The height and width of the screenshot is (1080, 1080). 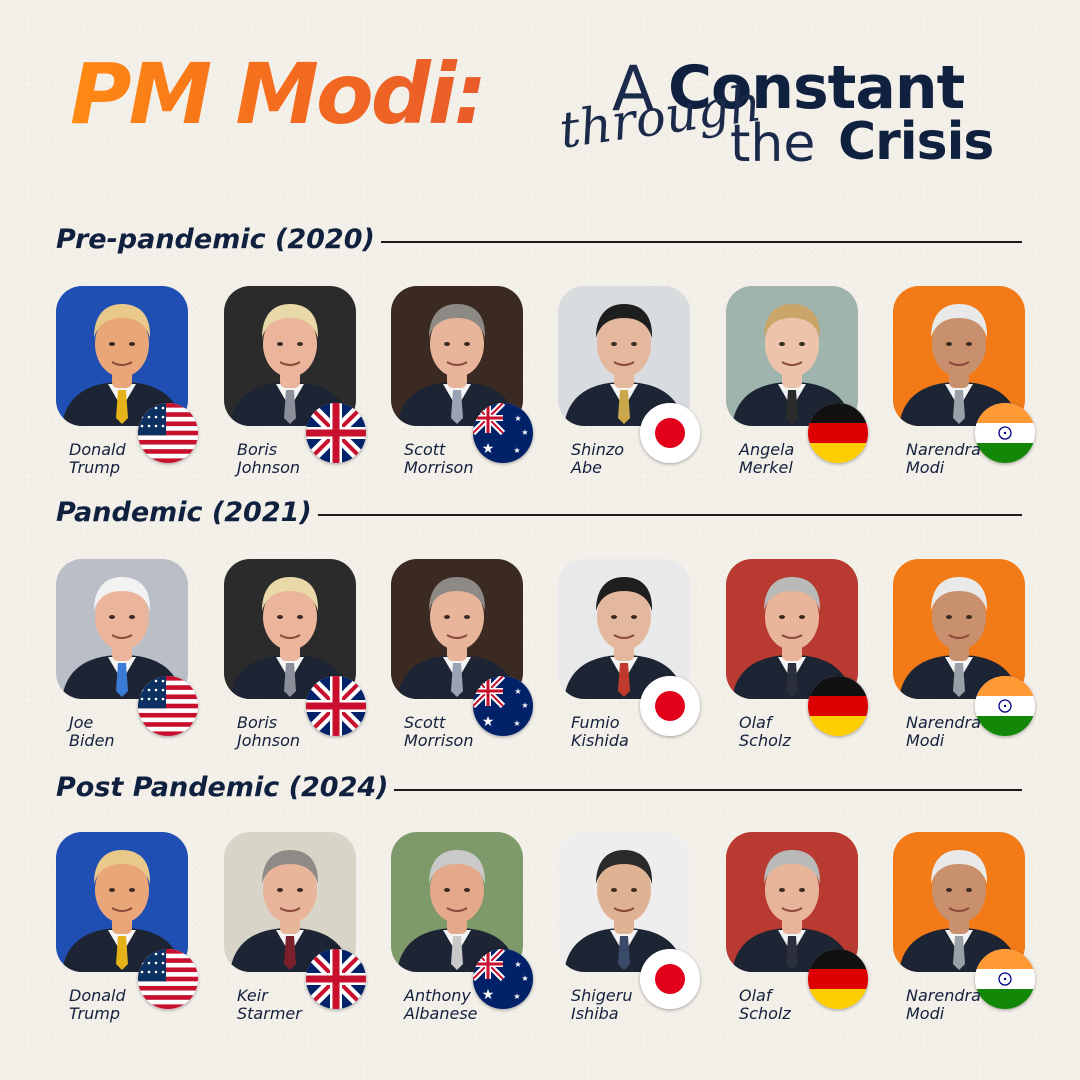 What do you see at coordinates (94, 467) in the screenshot?
I see `leader-last-name: Trump` at bounding box center [94, 467].